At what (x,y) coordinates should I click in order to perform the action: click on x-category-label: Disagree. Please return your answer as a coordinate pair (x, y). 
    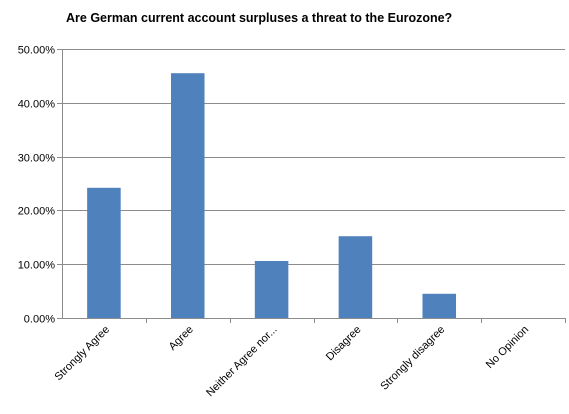
    Looking at the image, I should click on (344, 344).